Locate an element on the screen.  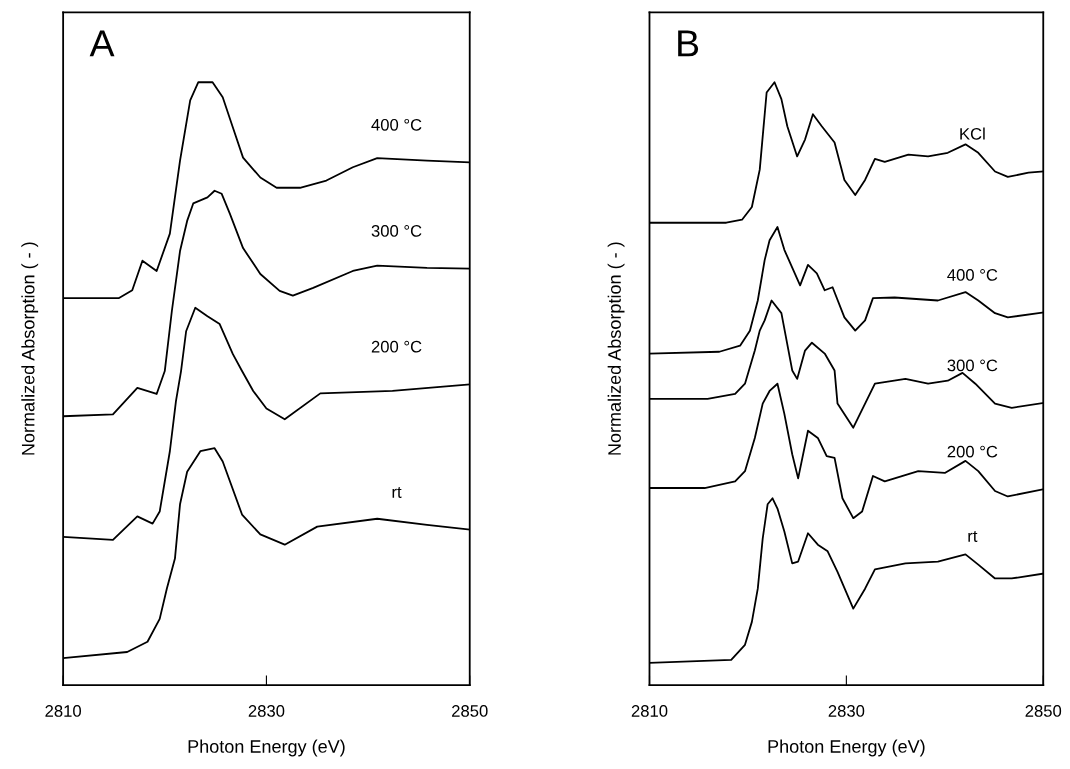
text: 200 °C is located at coordinates (396, 346).